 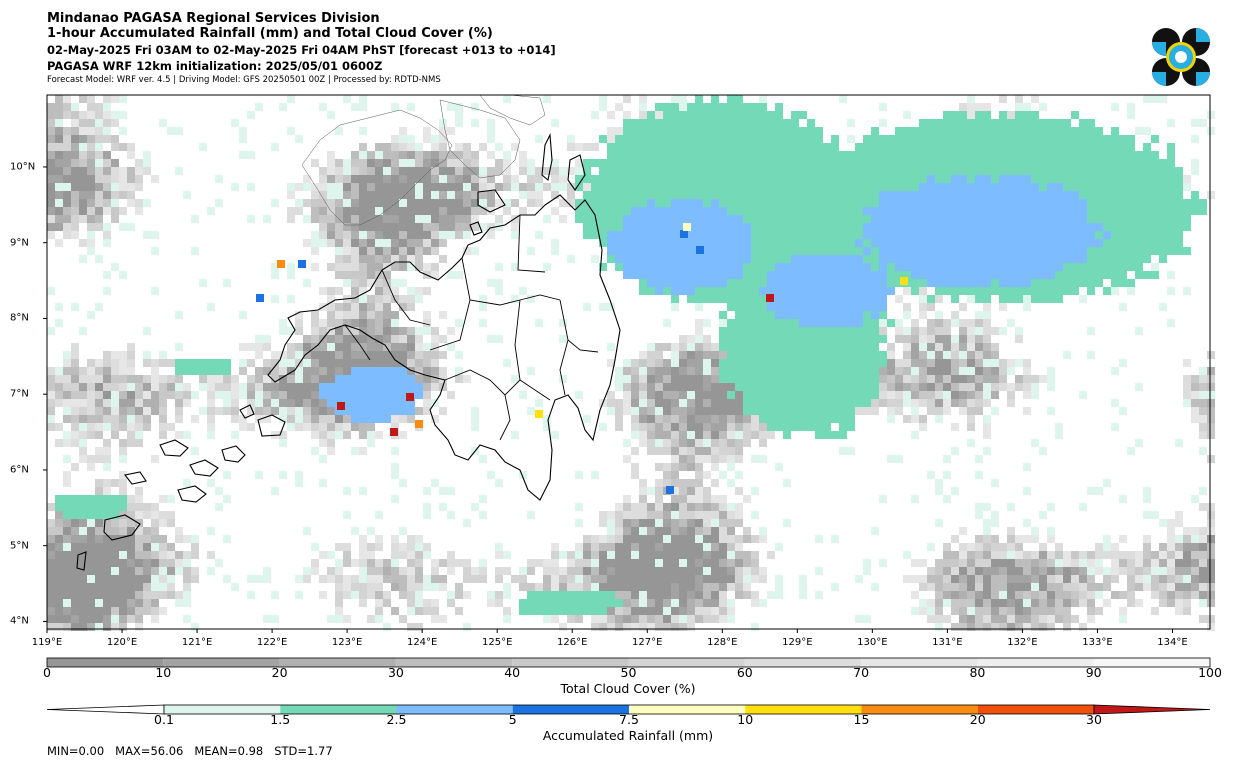 I want to click on lon-label: 119°E, so click(x=47, y=642).